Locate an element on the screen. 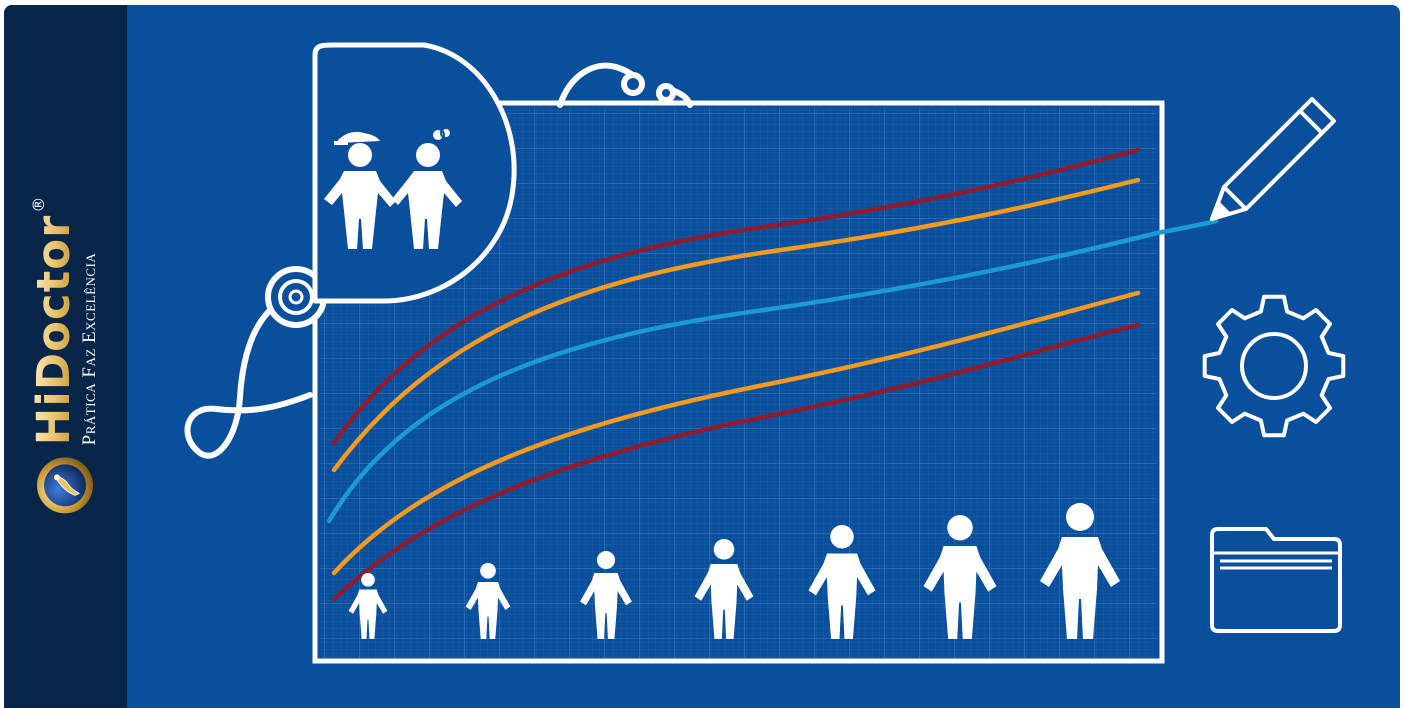 The image size is (1405, 708). children-icon is located at coordinates (414, 173).